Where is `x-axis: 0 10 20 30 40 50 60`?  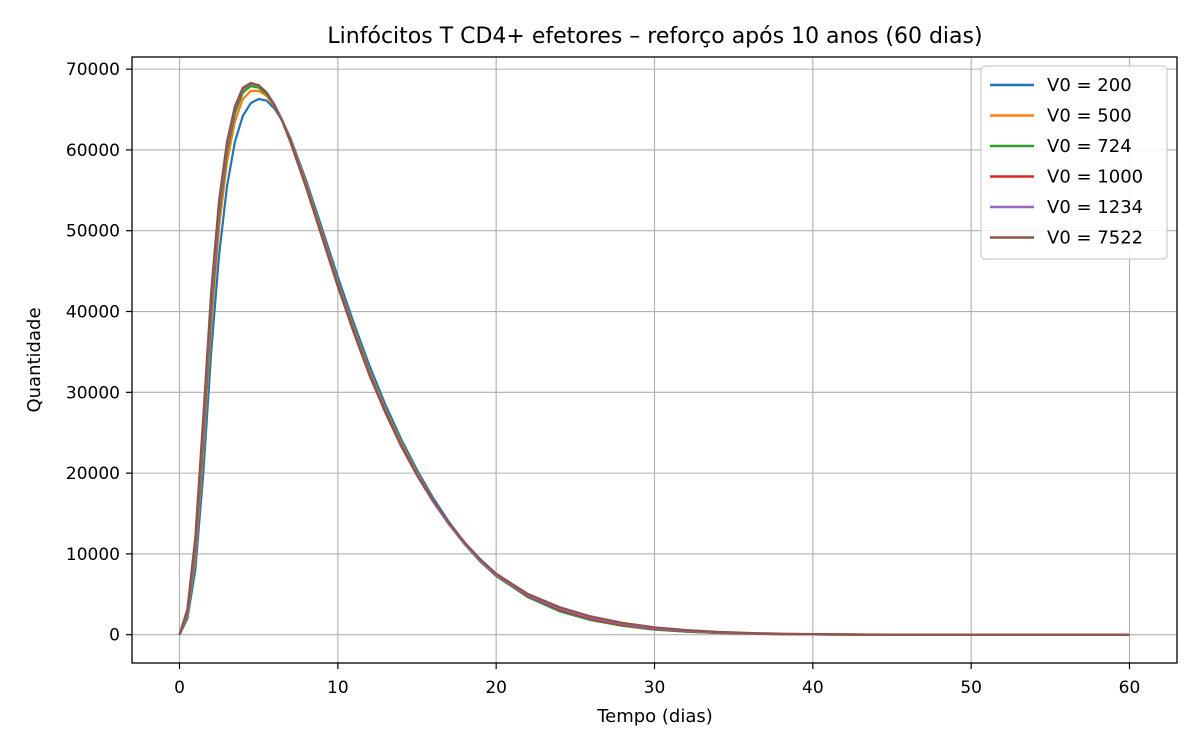 x-axis: 0 10 20 30 40 50 60 is located at coordinates (657, 680).